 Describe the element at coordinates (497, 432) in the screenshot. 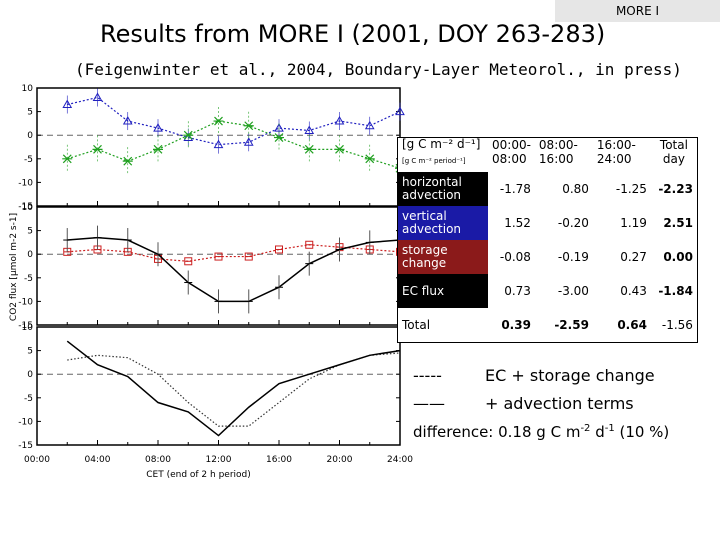

I see `difference-prefix: difference: 0.18 g C m` at that location.